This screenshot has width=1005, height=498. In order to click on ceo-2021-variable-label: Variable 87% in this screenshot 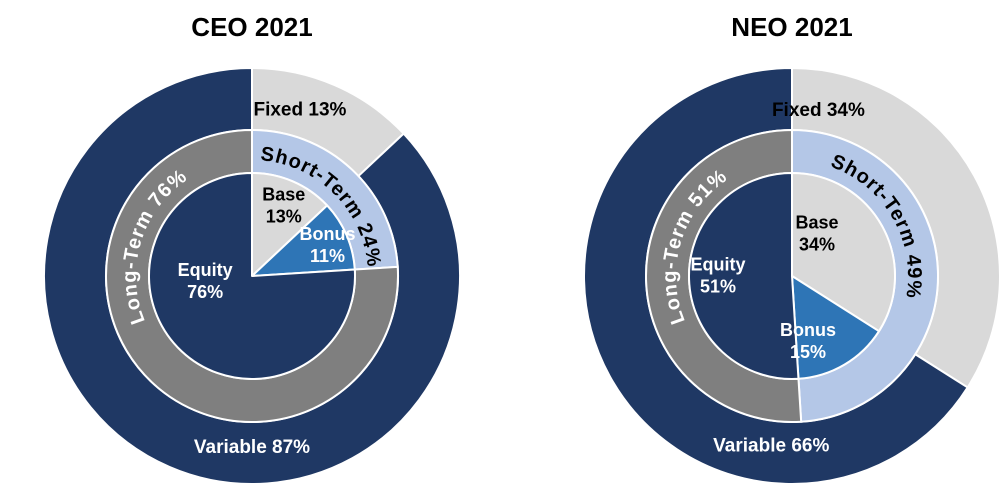, I will do `click(252, 447)`.